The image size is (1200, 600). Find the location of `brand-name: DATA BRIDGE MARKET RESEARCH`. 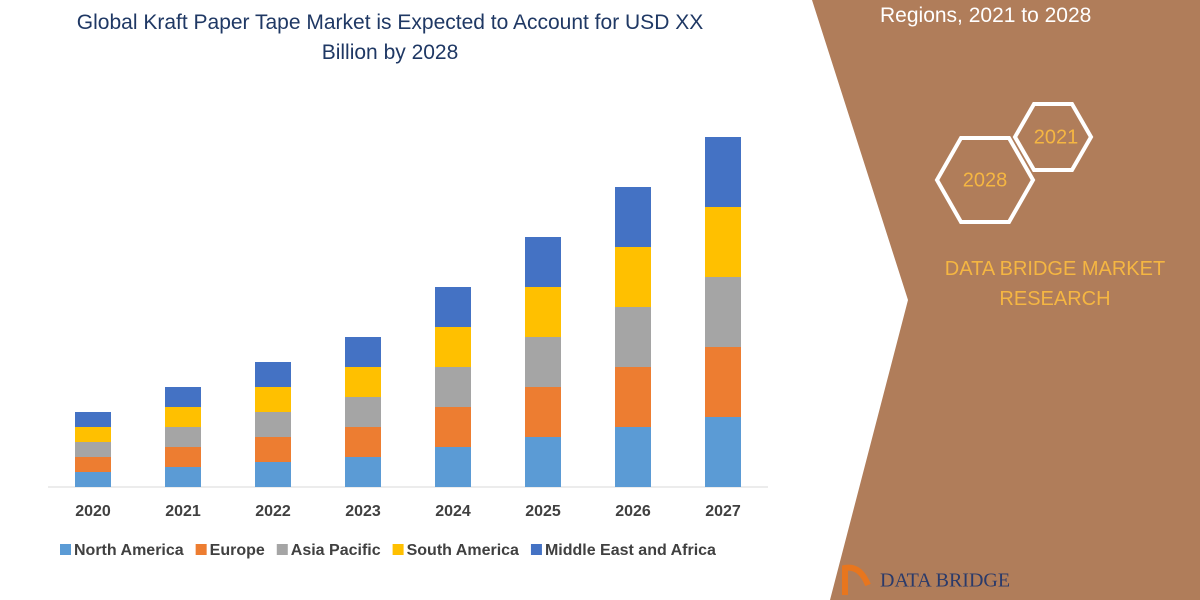

brand-name: DATA BRIDGE MARKET RESEARCH is located at coordinates (1055, 284).